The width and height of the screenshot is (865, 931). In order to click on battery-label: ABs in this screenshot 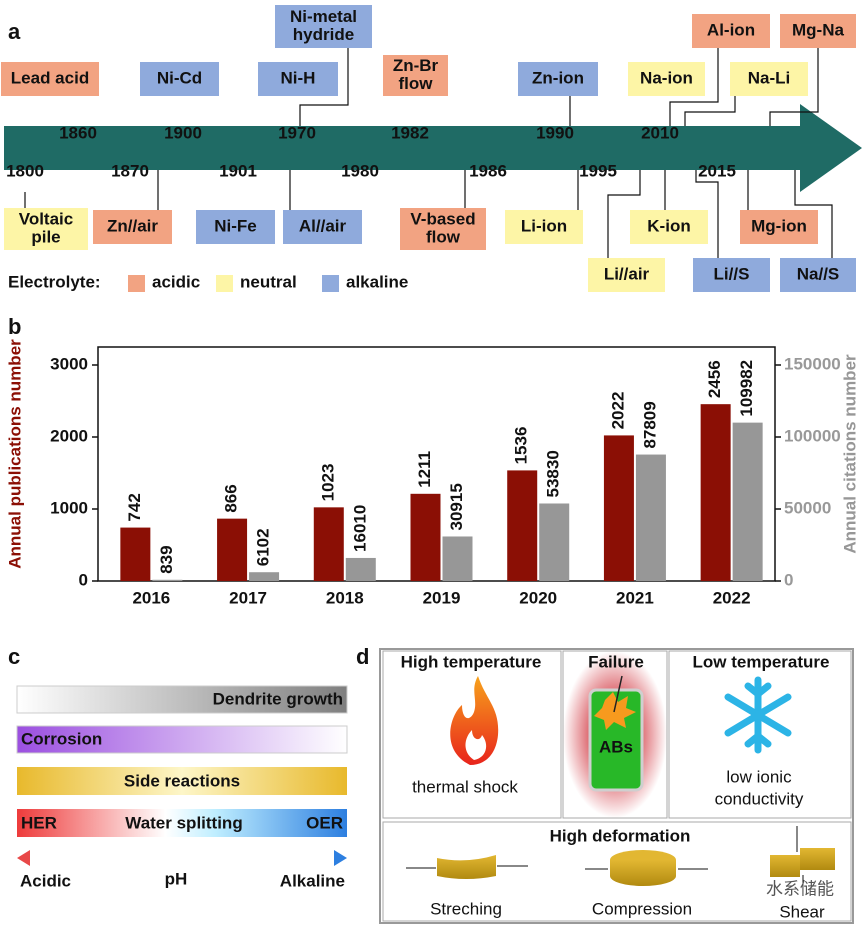, I will do `click(616, 746)`.